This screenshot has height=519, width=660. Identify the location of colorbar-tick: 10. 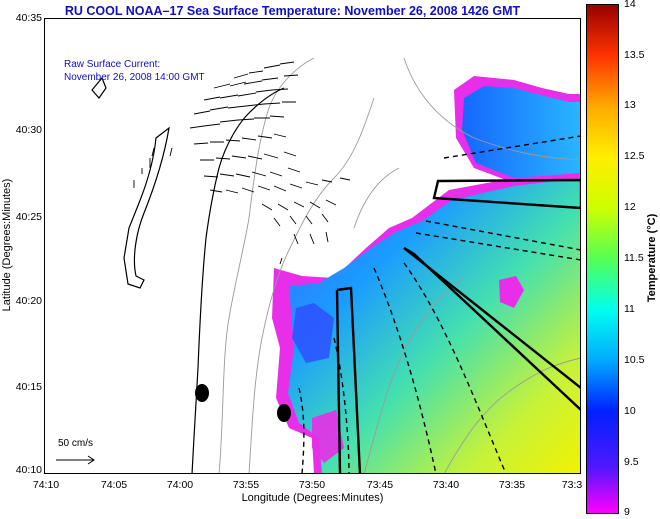
(630, 411).